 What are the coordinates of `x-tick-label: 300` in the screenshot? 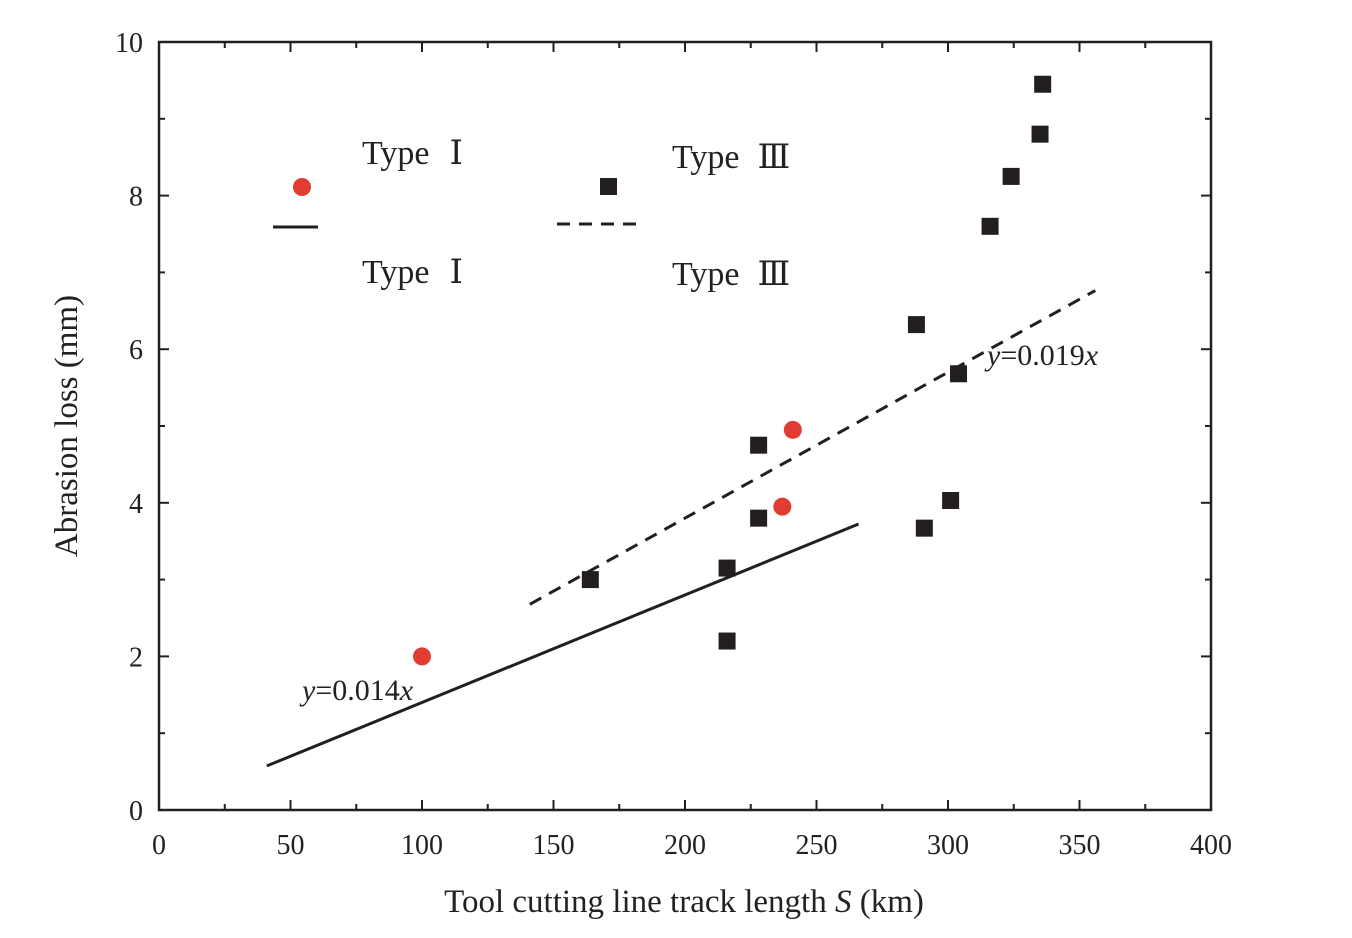 It's located at (948, 845).